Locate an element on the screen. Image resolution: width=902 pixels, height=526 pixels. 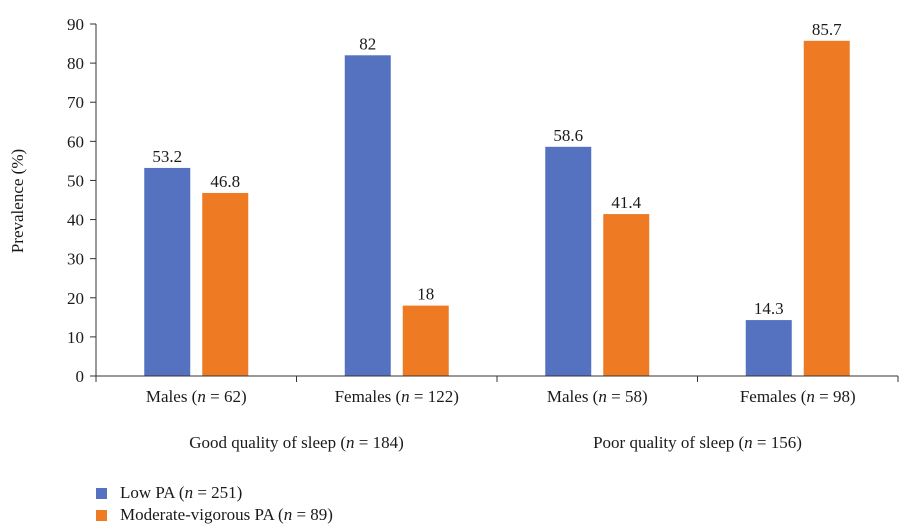
bar-value-label: 53.2 is located at coordinates (167, 156).